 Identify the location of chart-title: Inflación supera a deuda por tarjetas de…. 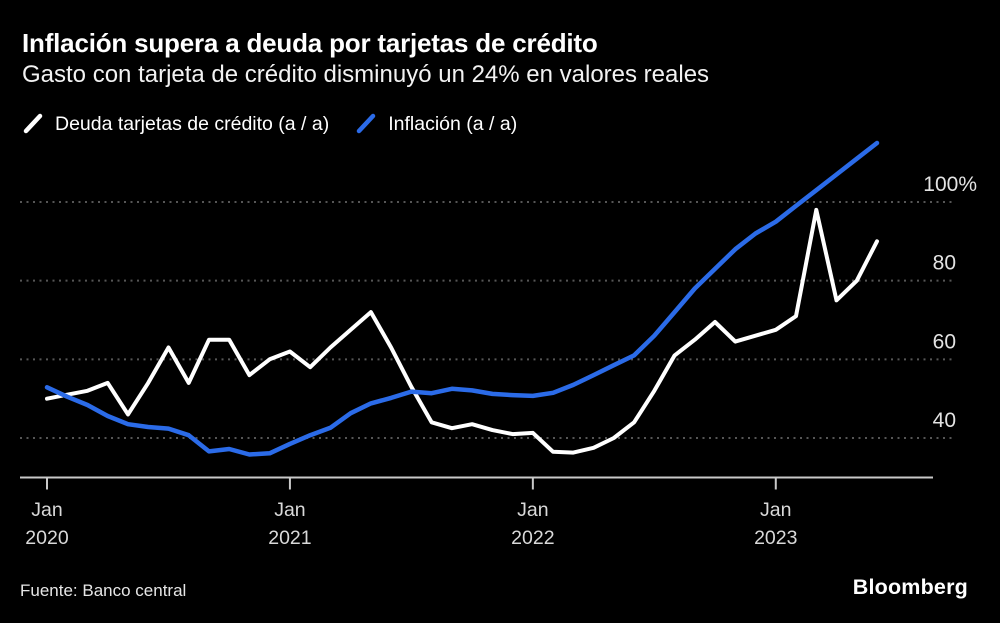
(310, 43).